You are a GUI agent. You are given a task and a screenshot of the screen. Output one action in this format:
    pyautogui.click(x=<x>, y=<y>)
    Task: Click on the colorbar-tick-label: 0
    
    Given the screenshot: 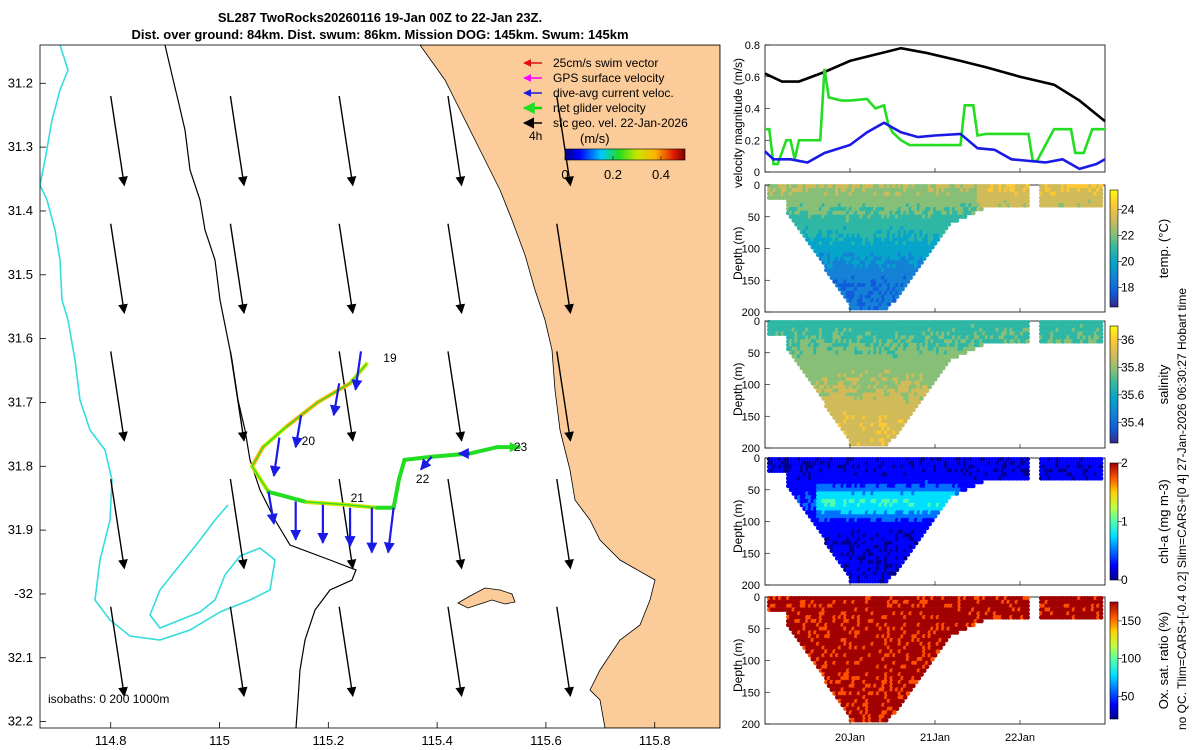 What is the action you would take?
    pyautogui.click(x=564, y=174)
    